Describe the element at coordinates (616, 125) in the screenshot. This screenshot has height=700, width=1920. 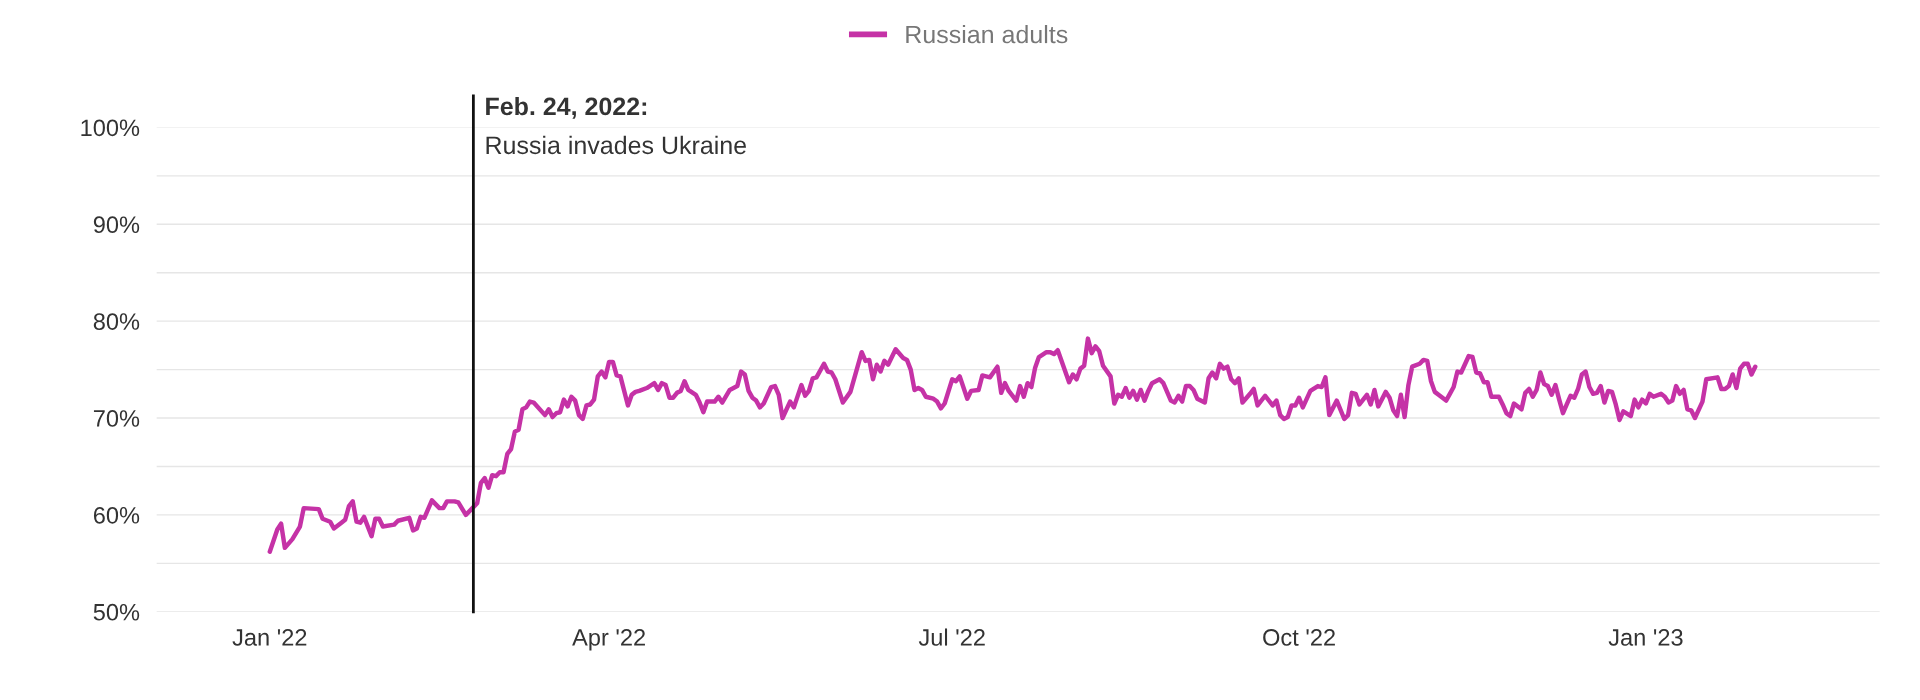
I see `ref-line-label: Feb. 24, 2022: Russia invades Ukraine` at that location.